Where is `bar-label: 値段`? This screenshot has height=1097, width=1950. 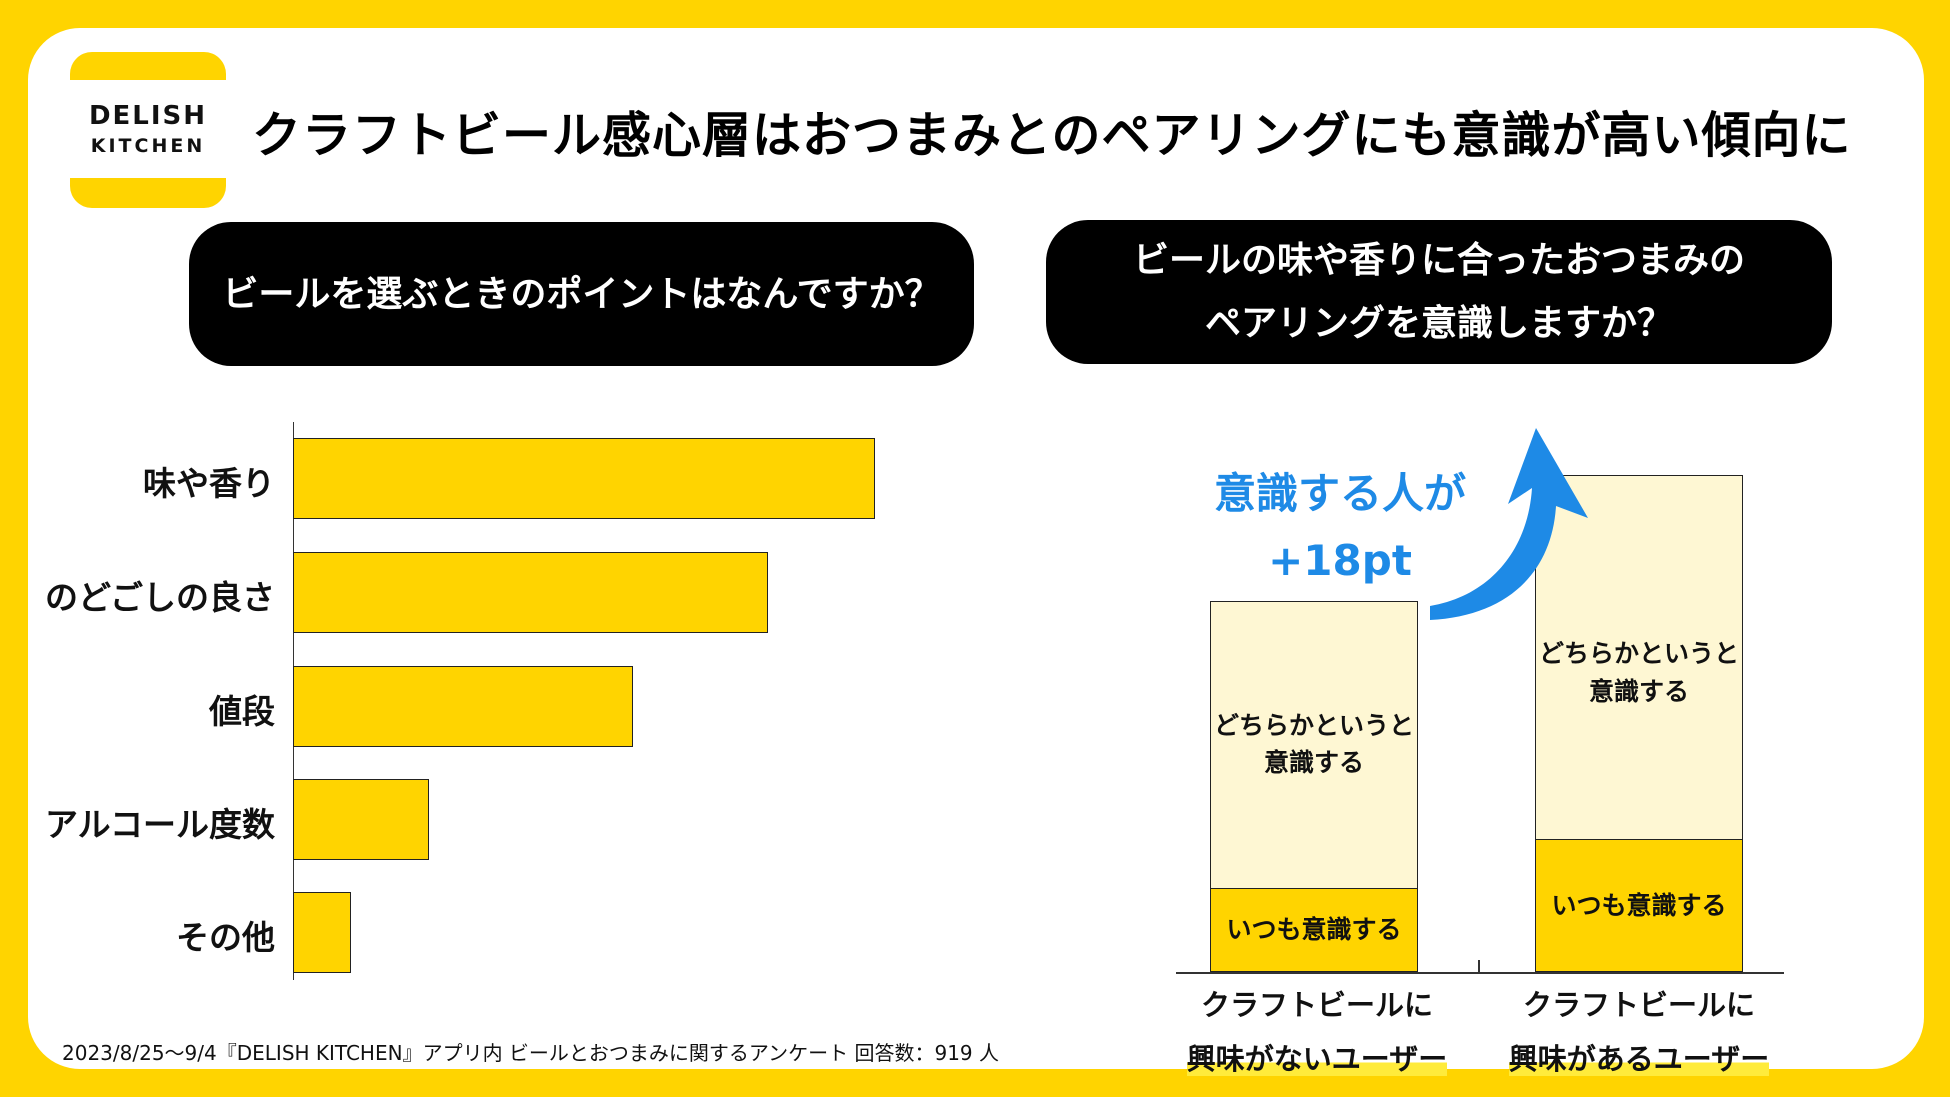
bar-label: 値段 is located at coordinates (242, 711).